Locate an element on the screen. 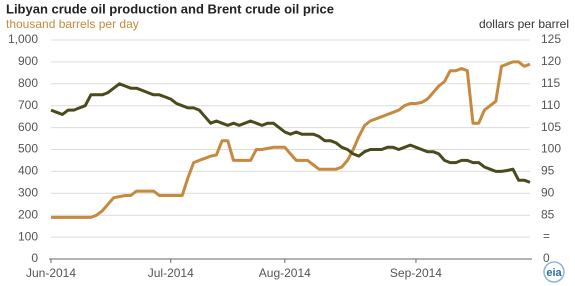  x-tick-label: Aug-2014 is located at coordinates (285, 273).